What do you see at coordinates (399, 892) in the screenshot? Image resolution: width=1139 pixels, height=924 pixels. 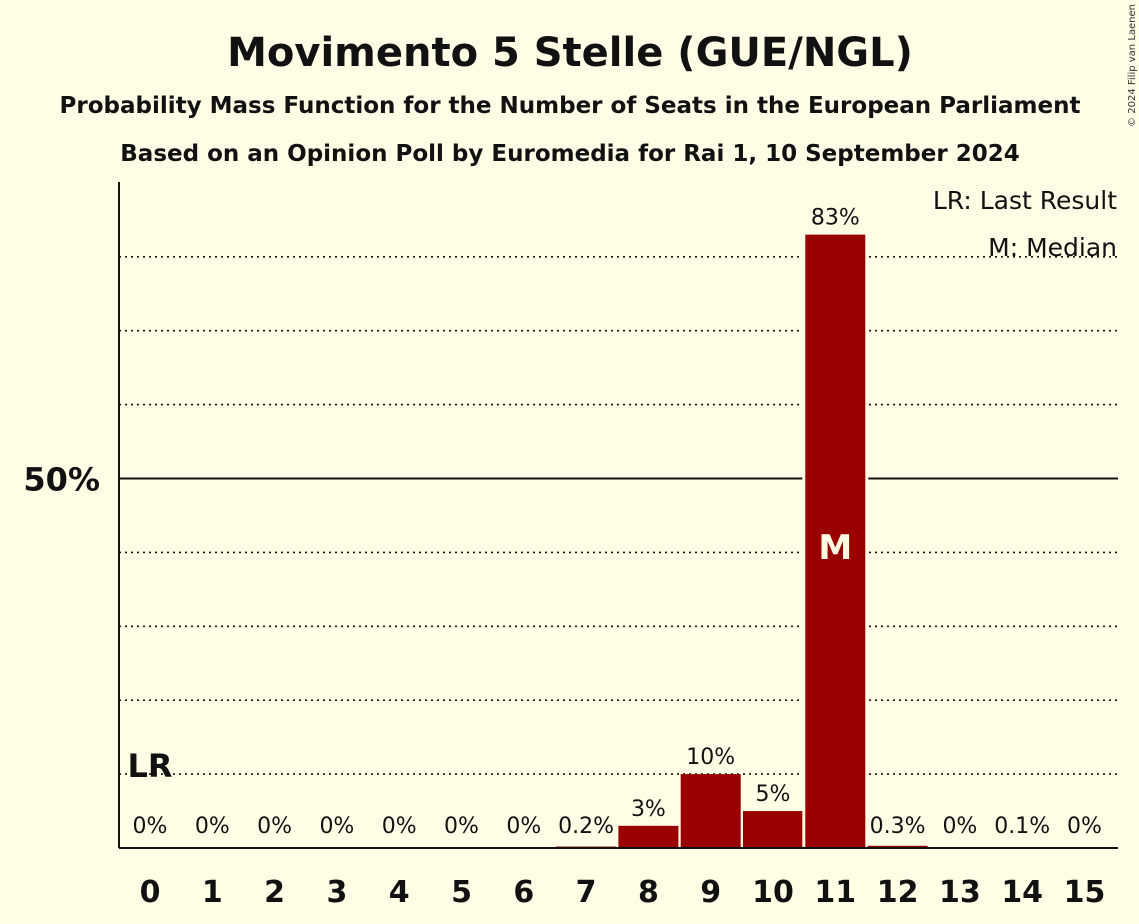 I see `x-tick-label: 4` at bounding box center [399, 892].